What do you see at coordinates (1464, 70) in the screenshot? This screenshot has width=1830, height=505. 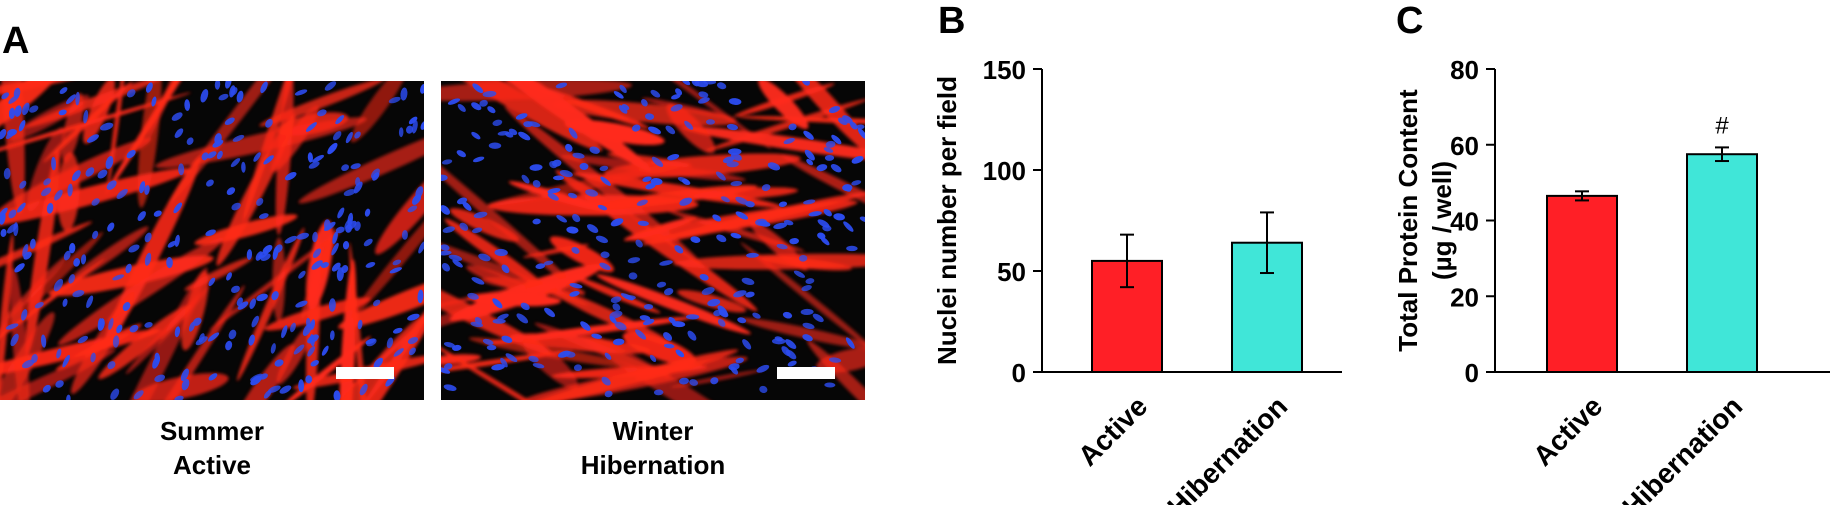 I see `y-tick-label: 80` at bounding box center [1464, 70].